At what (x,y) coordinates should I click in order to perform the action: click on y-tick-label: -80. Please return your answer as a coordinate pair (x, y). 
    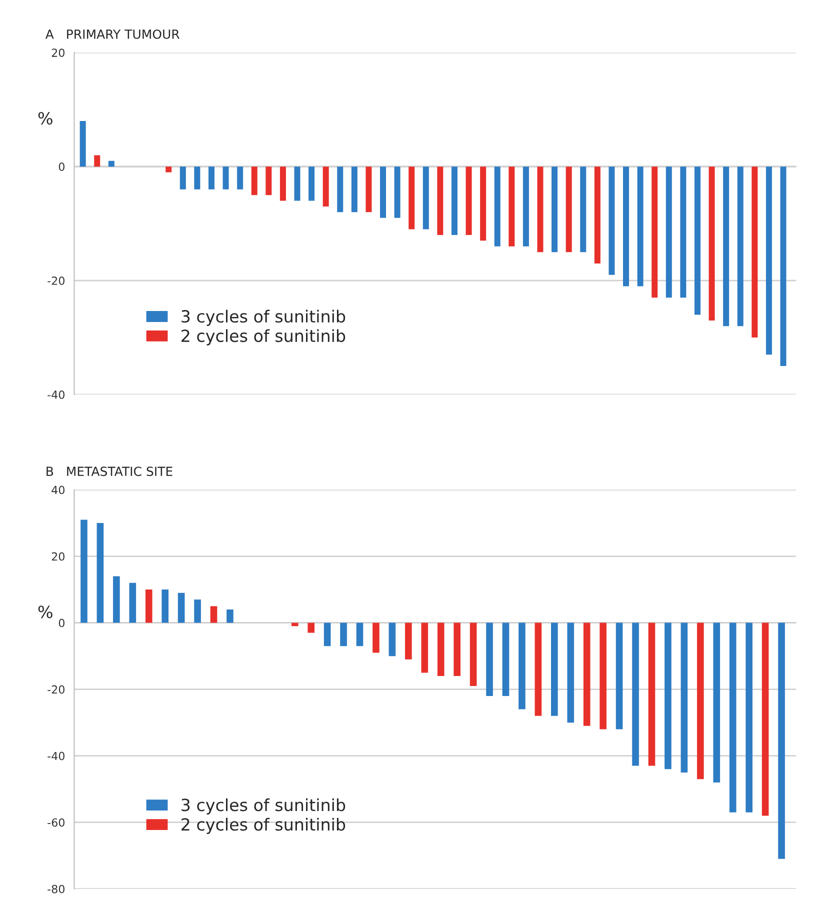
    Looking at the image, I should click on (56, 889).